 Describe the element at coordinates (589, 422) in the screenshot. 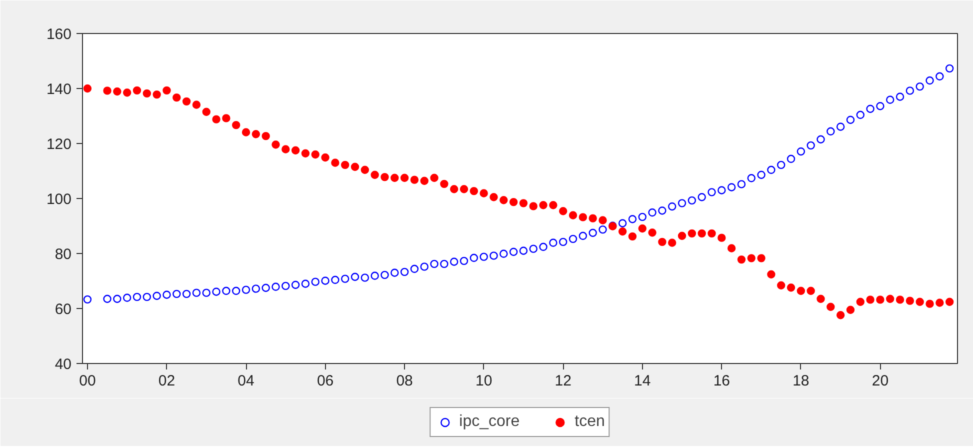

I see `legend-label: tcen` at that location.